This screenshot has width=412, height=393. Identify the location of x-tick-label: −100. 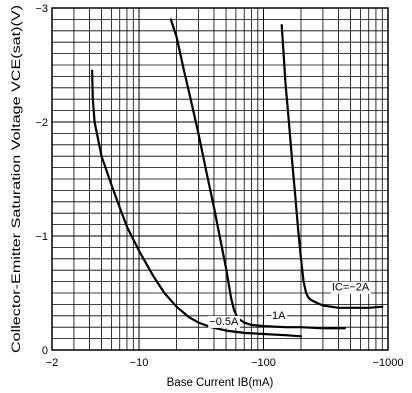
(263, 363).